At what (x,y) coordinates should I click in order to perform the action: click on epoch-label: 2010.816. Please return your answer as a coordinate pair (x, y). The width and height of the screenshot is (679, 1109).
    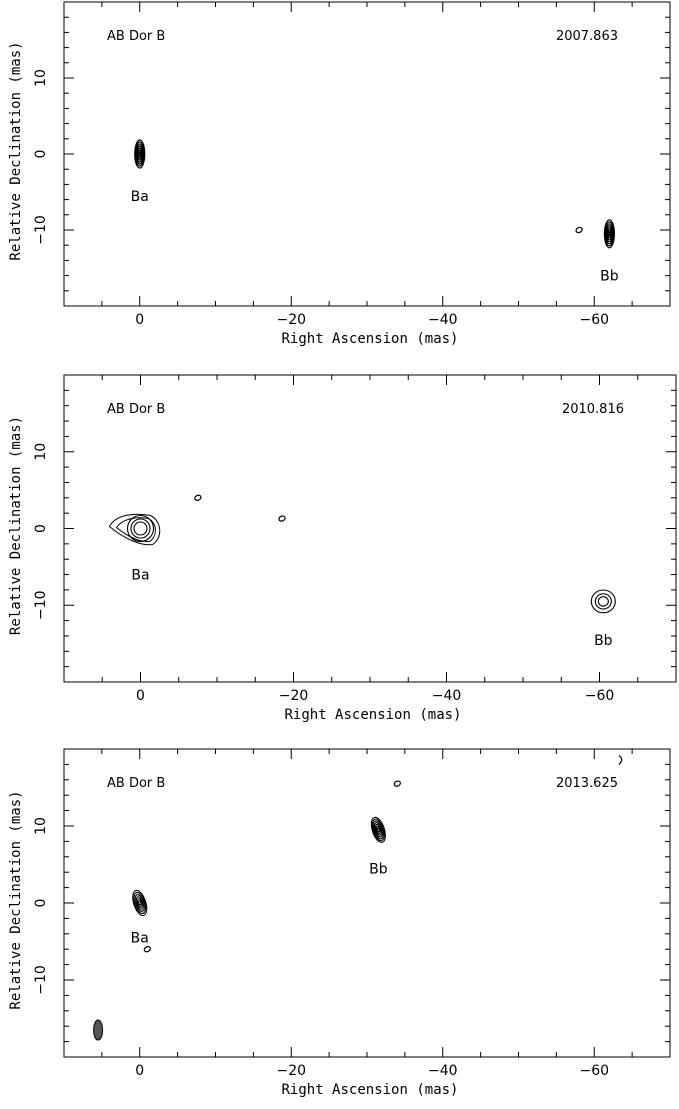
    Looking at the image, I should click on (593, 409).